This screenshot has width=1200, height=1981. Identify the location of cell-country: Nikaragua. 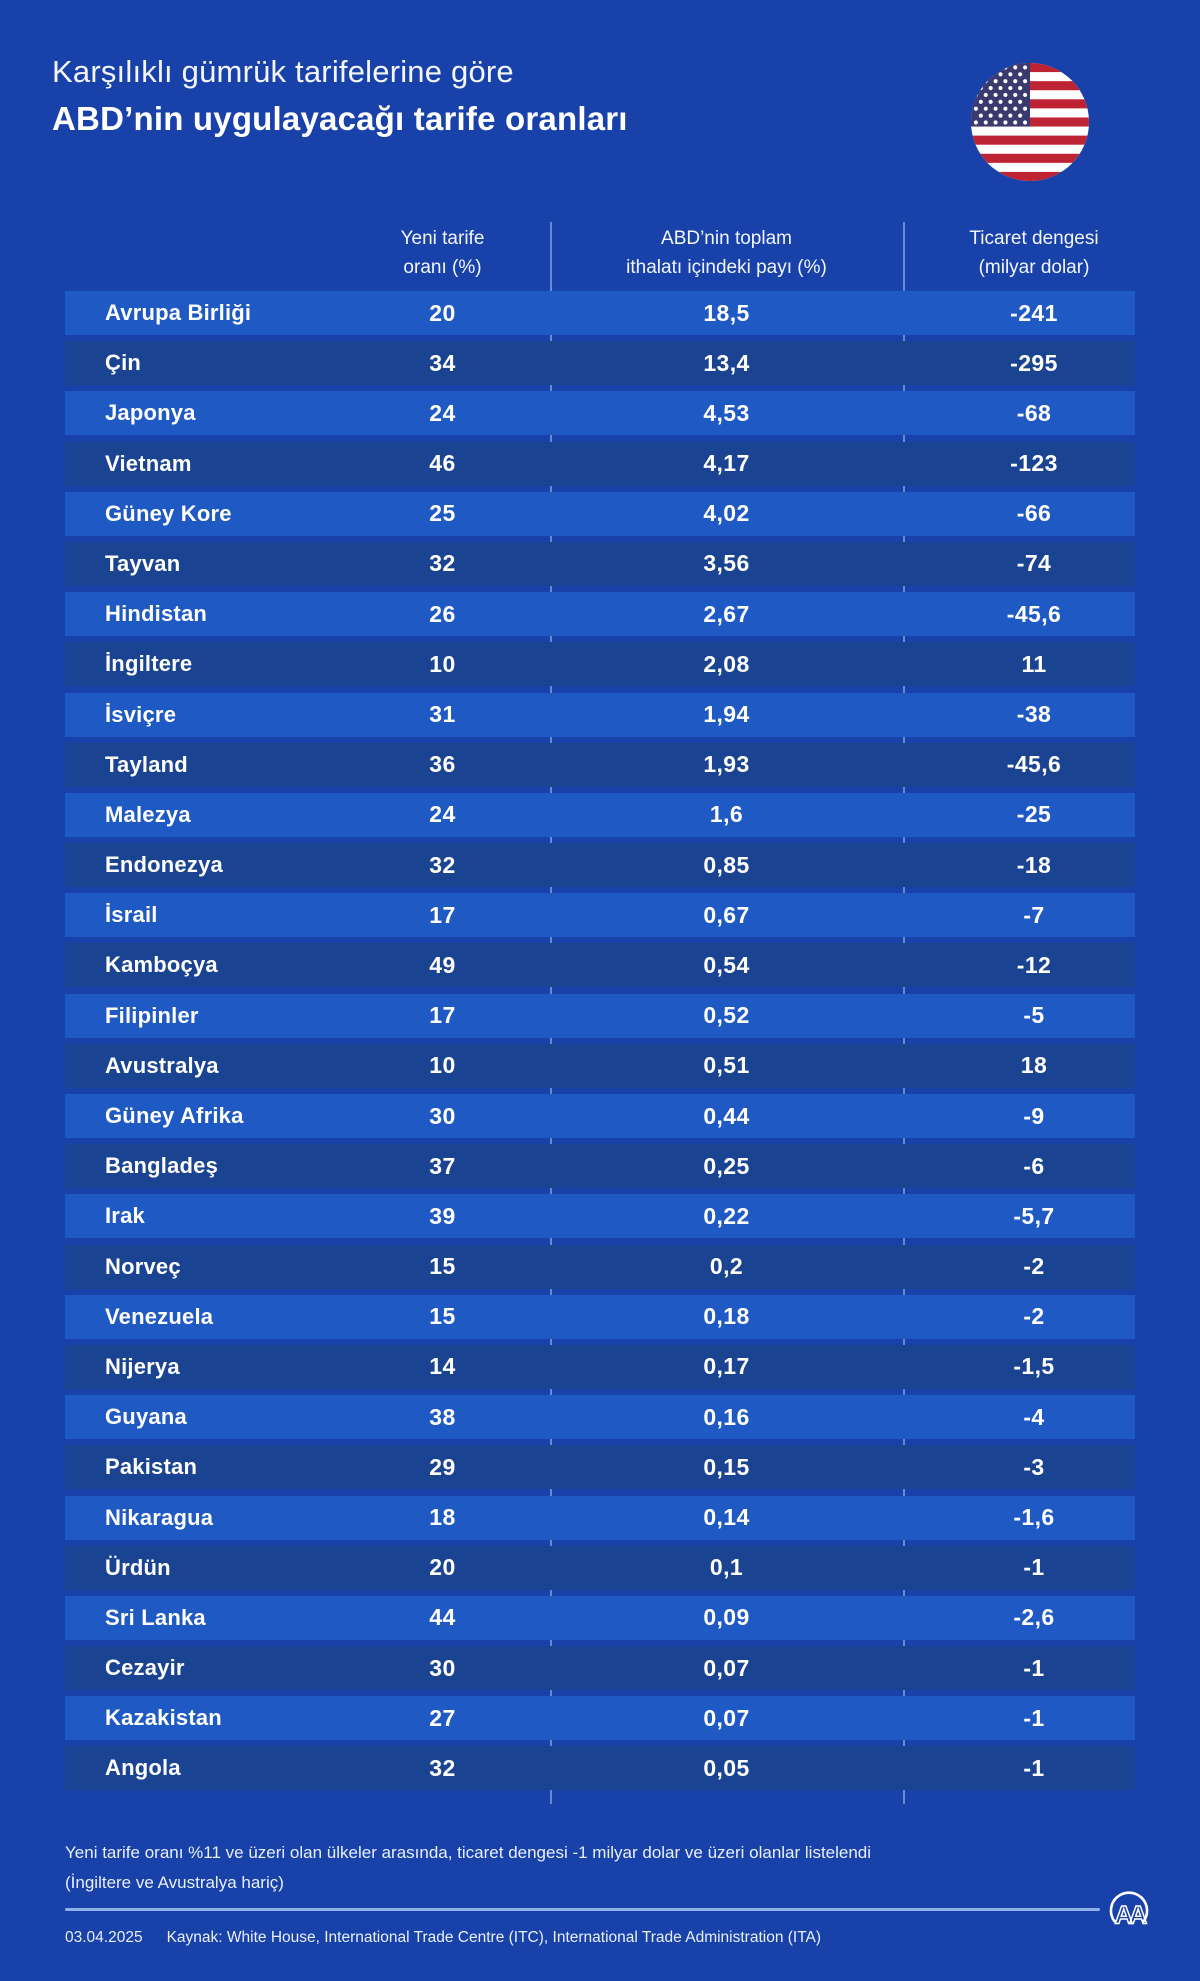
(159, 1517).